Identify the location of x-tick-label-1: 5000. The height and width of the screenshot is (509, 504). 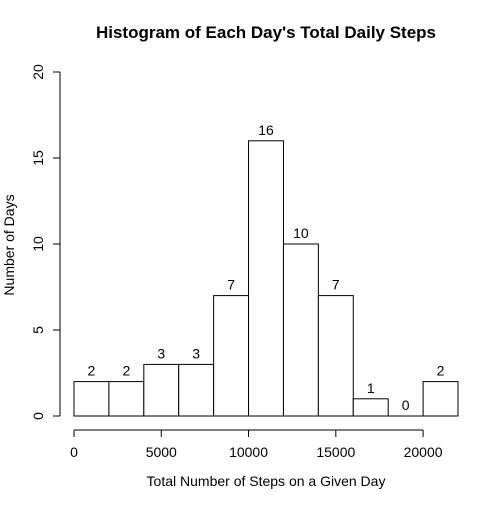
(161, 452).